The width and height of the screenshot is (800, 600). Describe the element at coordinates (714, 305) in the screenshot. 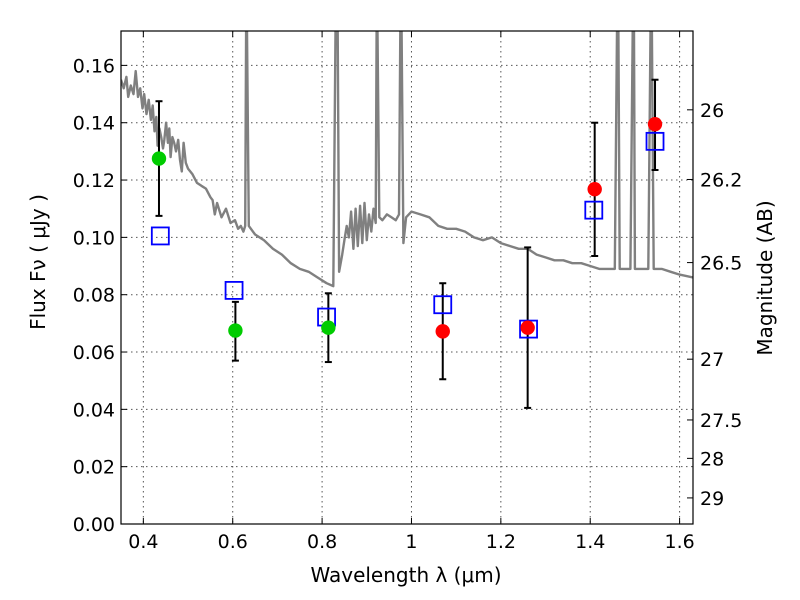

I see `right-axis-ticks: 26 26.2 26.5 27 27.5 28 29` at that location.